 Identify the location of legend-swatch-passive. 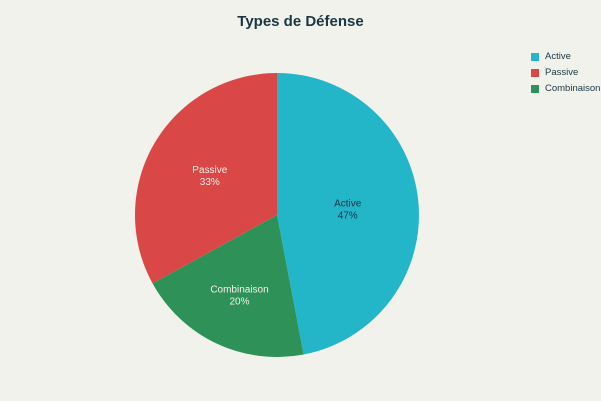
(535, 72).